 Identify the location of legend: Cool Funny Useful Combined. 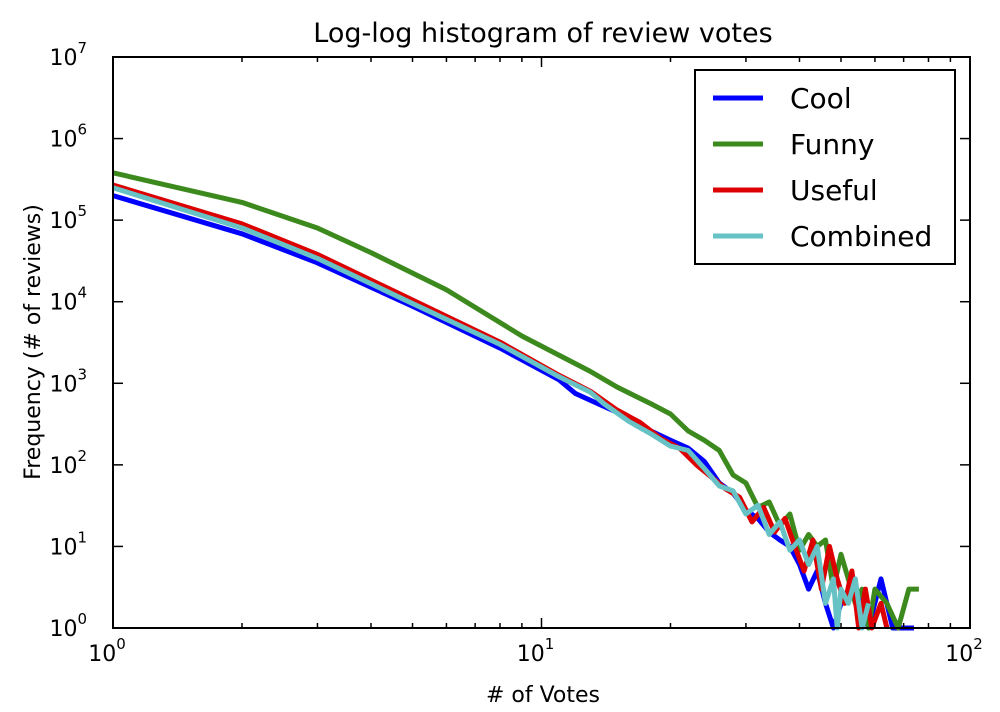
(825, 167).